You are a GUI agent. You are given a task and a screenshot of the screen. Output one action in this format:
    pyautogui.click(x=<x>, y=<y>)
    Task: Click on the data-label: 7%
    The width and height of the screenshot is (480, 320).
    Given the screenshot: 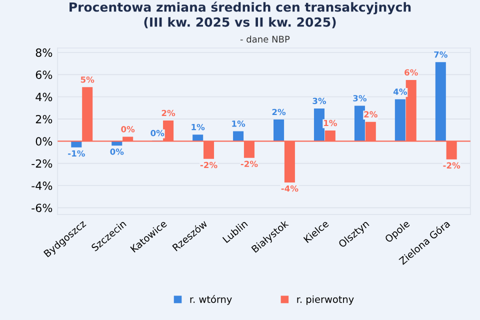 What is the action you would take?
    pyautogui.click(x=441, y=54)
    